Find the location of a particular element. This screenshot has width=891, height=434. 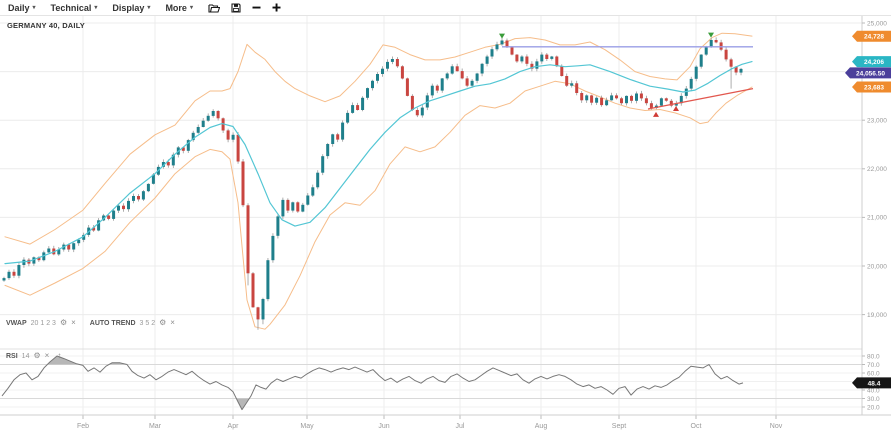

svg-text: 21,000 is located at coordinates (877, 218).